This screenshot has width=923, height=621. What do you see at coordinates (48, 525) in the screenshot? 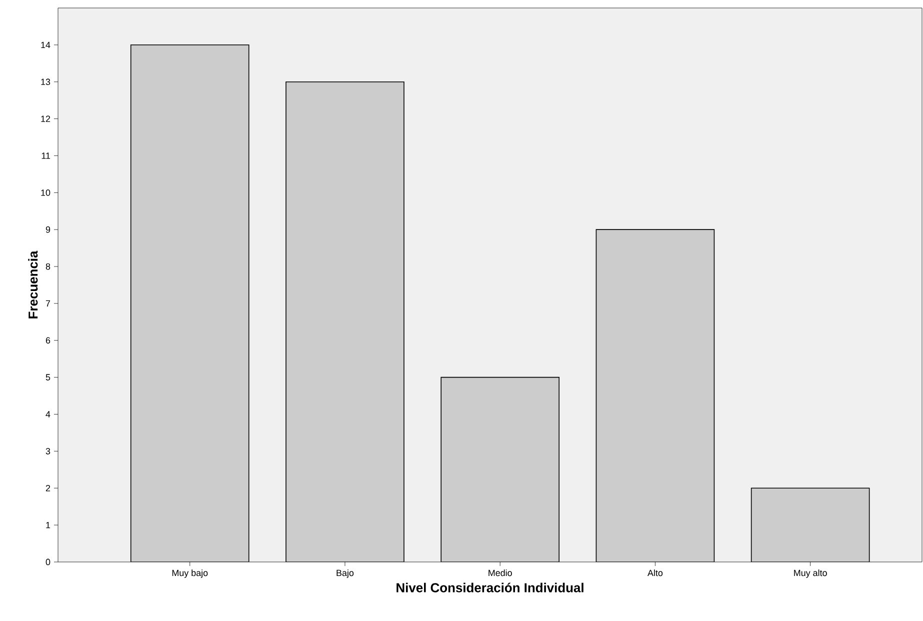
I see `y-tick-label: 1` at bounding box center [48, 525].